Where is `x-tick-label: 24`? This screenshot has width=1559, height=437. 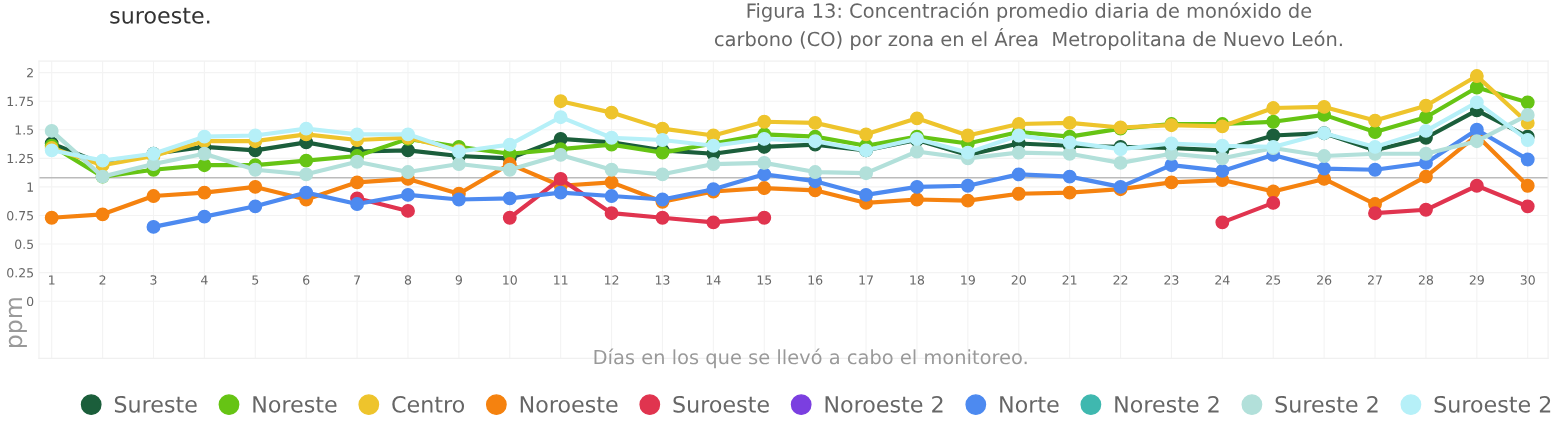
x-tick-label: 24 is located at coordinates (1222, 280).